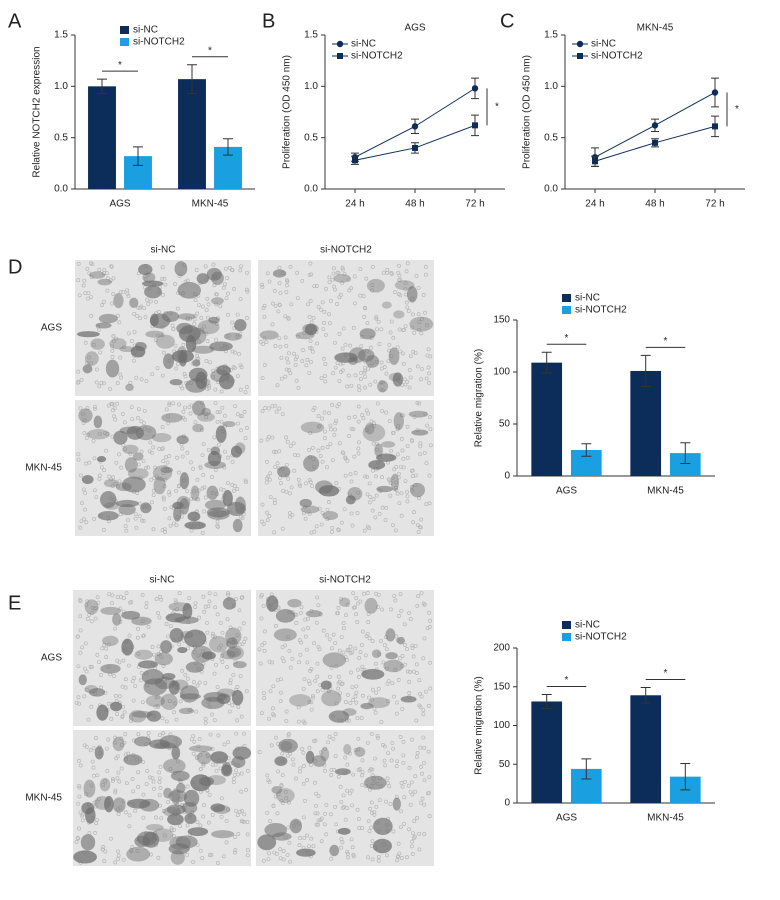 The height and width of the screenshot is (900, 780). What do you see at coordinates (714, 204) in the screenshot?
I see `x-tick-label: 72 h` at bounding box center [714, 204].